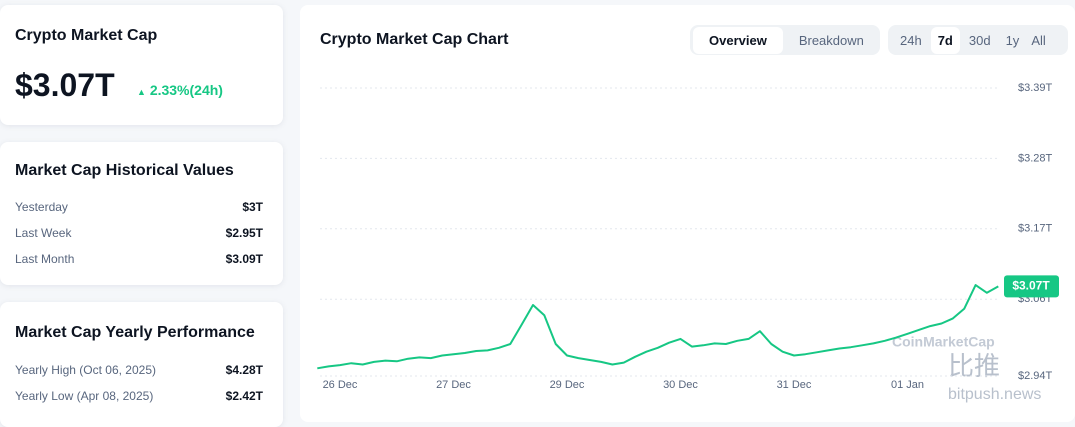 The width and height of the screenshot is (1075, 427). What do you see at coordinates (186, 90) in the screenshot?
I see `change-value: 2.33%(24h)` at bounding box center [186, 90].